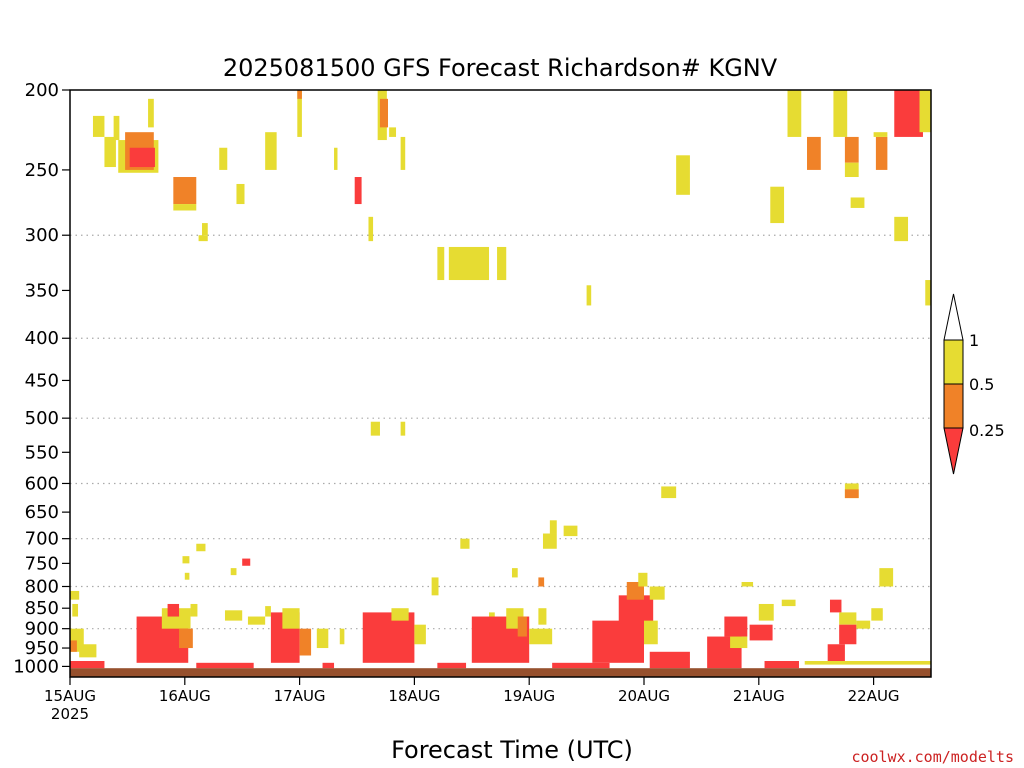 The image size is (1024, 768). I want to click on xtick-label-20AUG: 20AUG, so click(644, 696).